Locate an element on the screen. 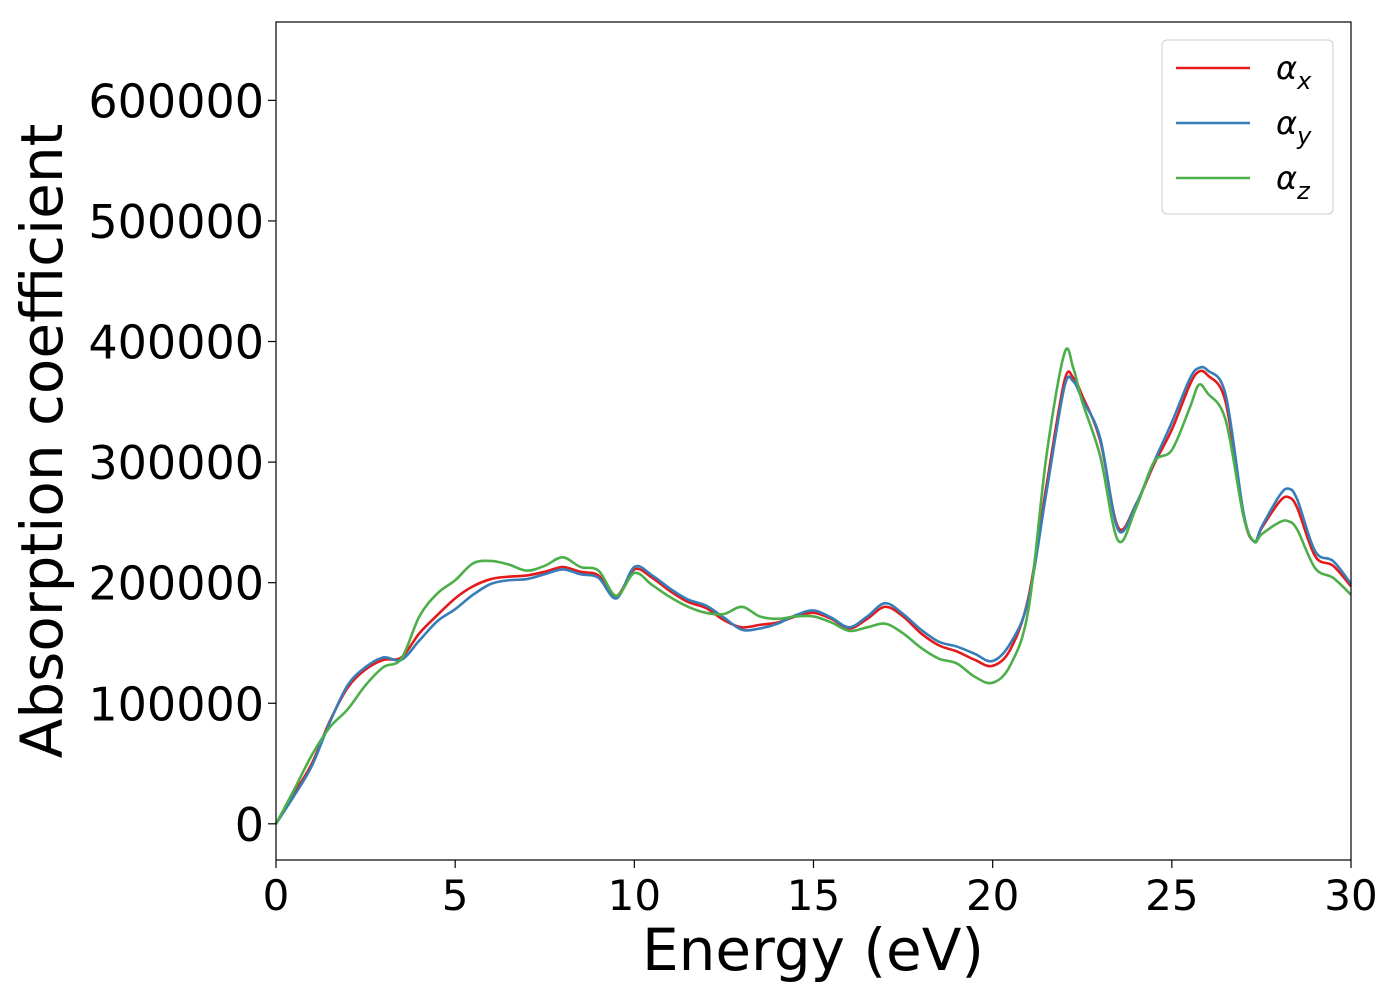 Image resolution: width=1400 pixels, height=1005 pixels. x-axis-ticks: 0 5 10 15 20 25 30 is located at coordinates (820, 890).